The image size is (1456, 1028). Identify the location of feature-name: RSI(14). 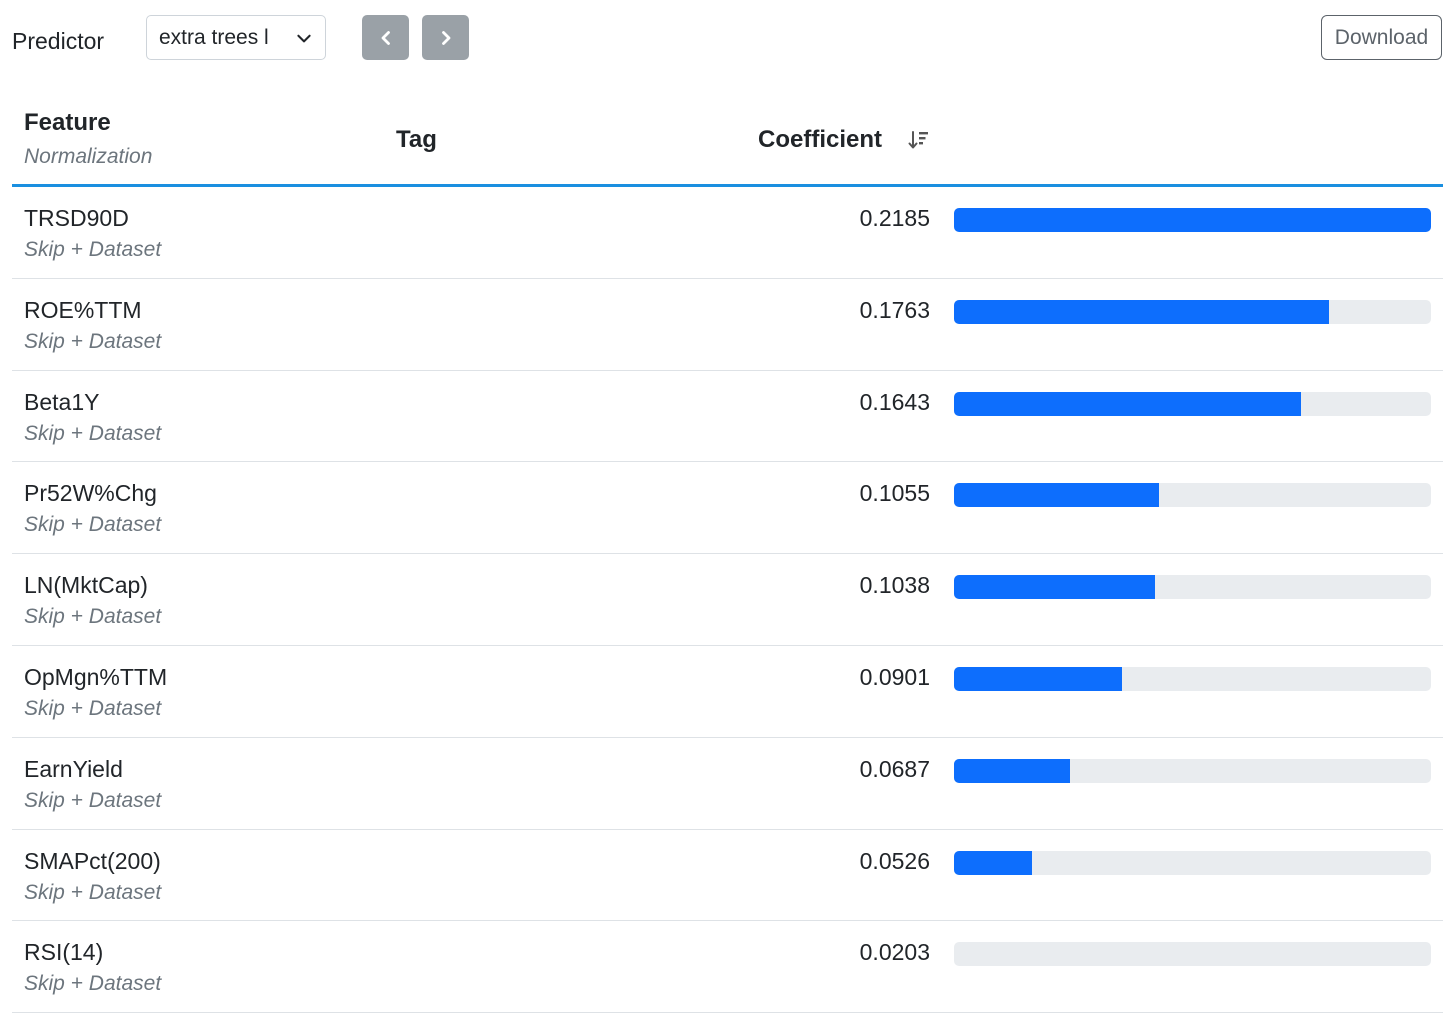
(64, 952).